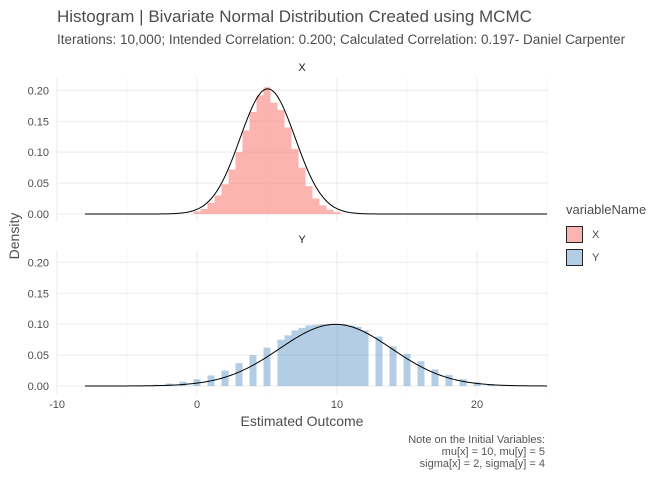  What do you see at coordinates (302, 68) in the screenshot?
I see `facet-strip-label: X` at bounding box center [302, 68].